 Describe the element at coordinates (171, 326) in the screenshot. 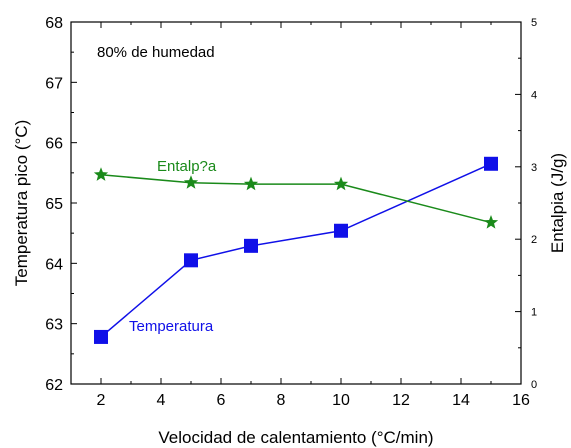

I see `series-label-temperatura: Temperatura` at that location.